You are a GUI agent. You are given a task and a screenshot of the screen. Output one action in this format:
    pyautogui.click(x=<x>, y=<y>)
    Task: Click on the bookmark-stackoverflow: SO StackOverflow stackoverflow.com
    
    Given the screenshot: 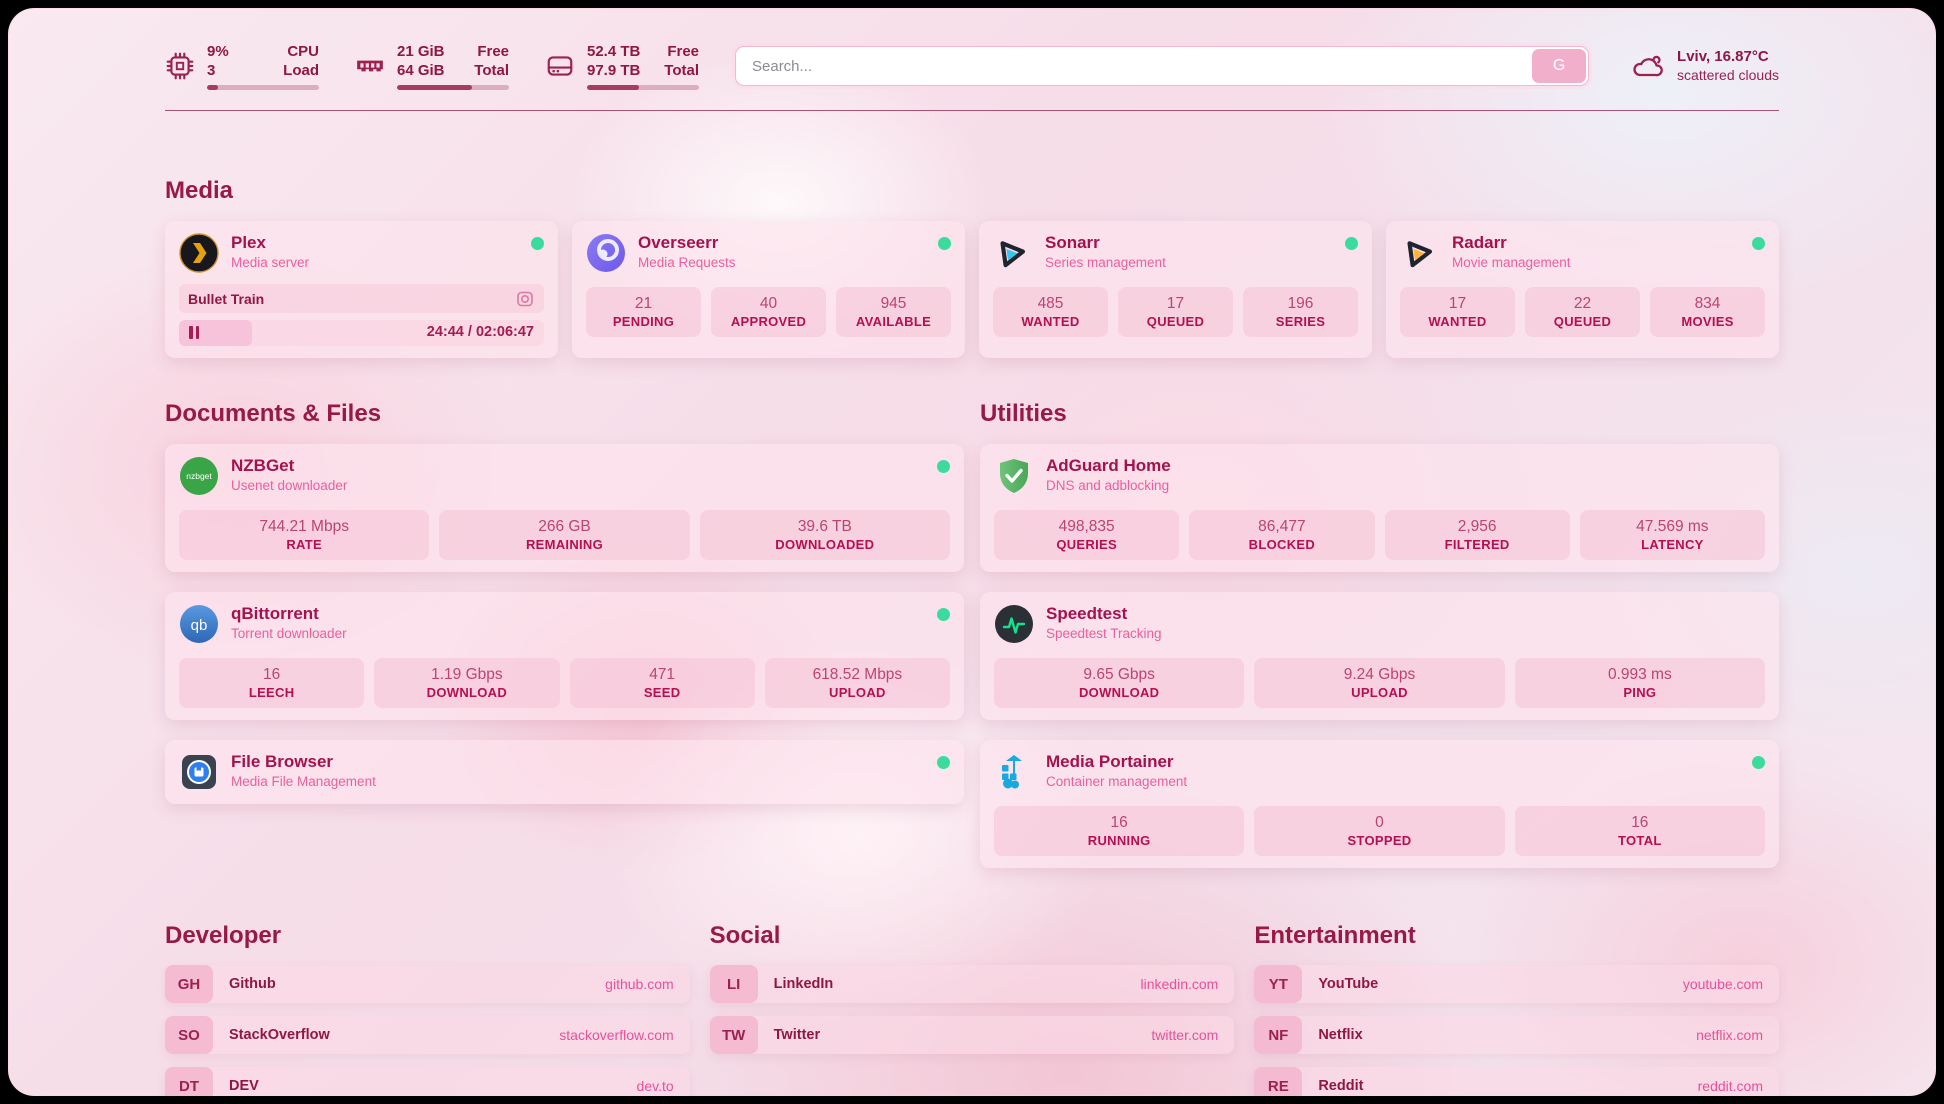 What is the action you would take?
    pyautogui.click(x=427, y=1035)
    